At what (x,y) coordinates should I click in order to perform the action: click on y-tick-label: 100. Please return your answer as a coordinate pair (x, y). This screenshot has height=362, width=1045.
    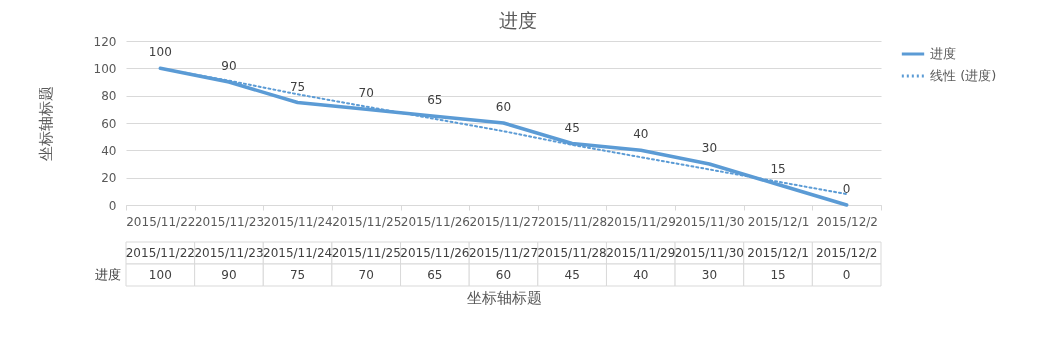
    Looking at the image, I should click on (105, 68).